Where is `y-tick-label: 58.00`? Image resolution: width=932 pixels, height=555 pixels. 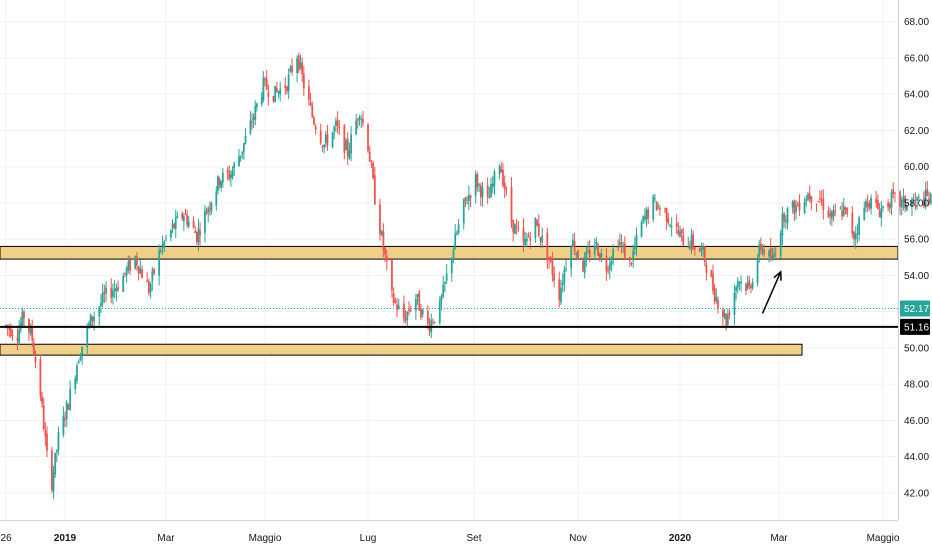 y-tick-label: 58.00 is located at coordinates (916, 203).